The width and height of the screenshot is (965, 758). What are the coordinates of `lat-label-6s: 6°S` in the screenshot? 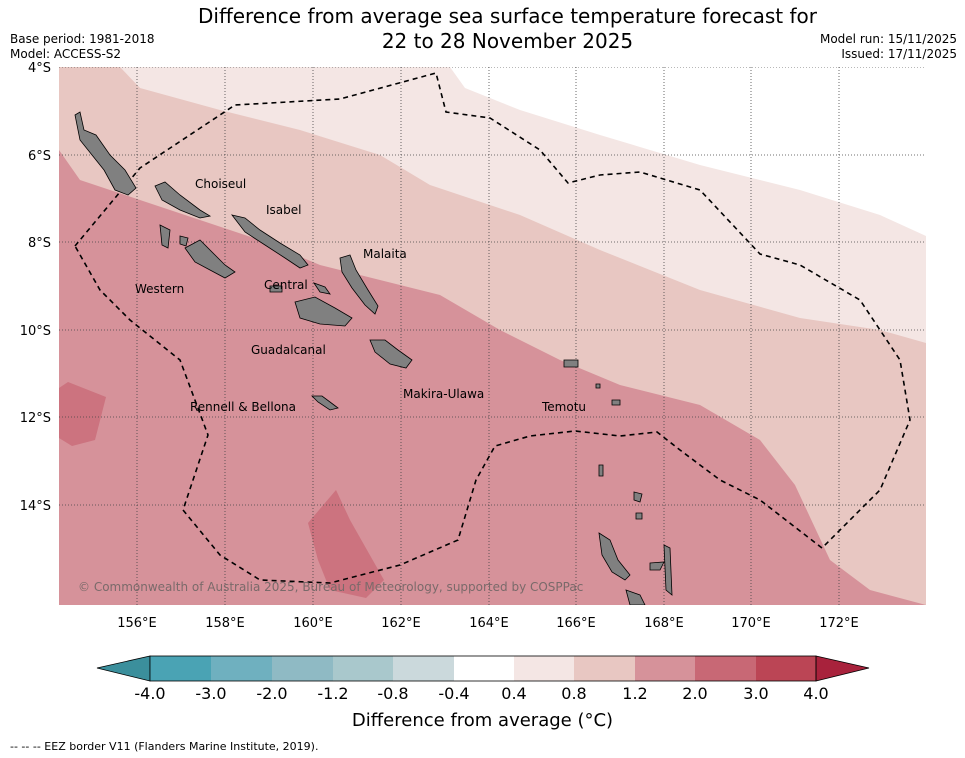 It's located at (39, 156).